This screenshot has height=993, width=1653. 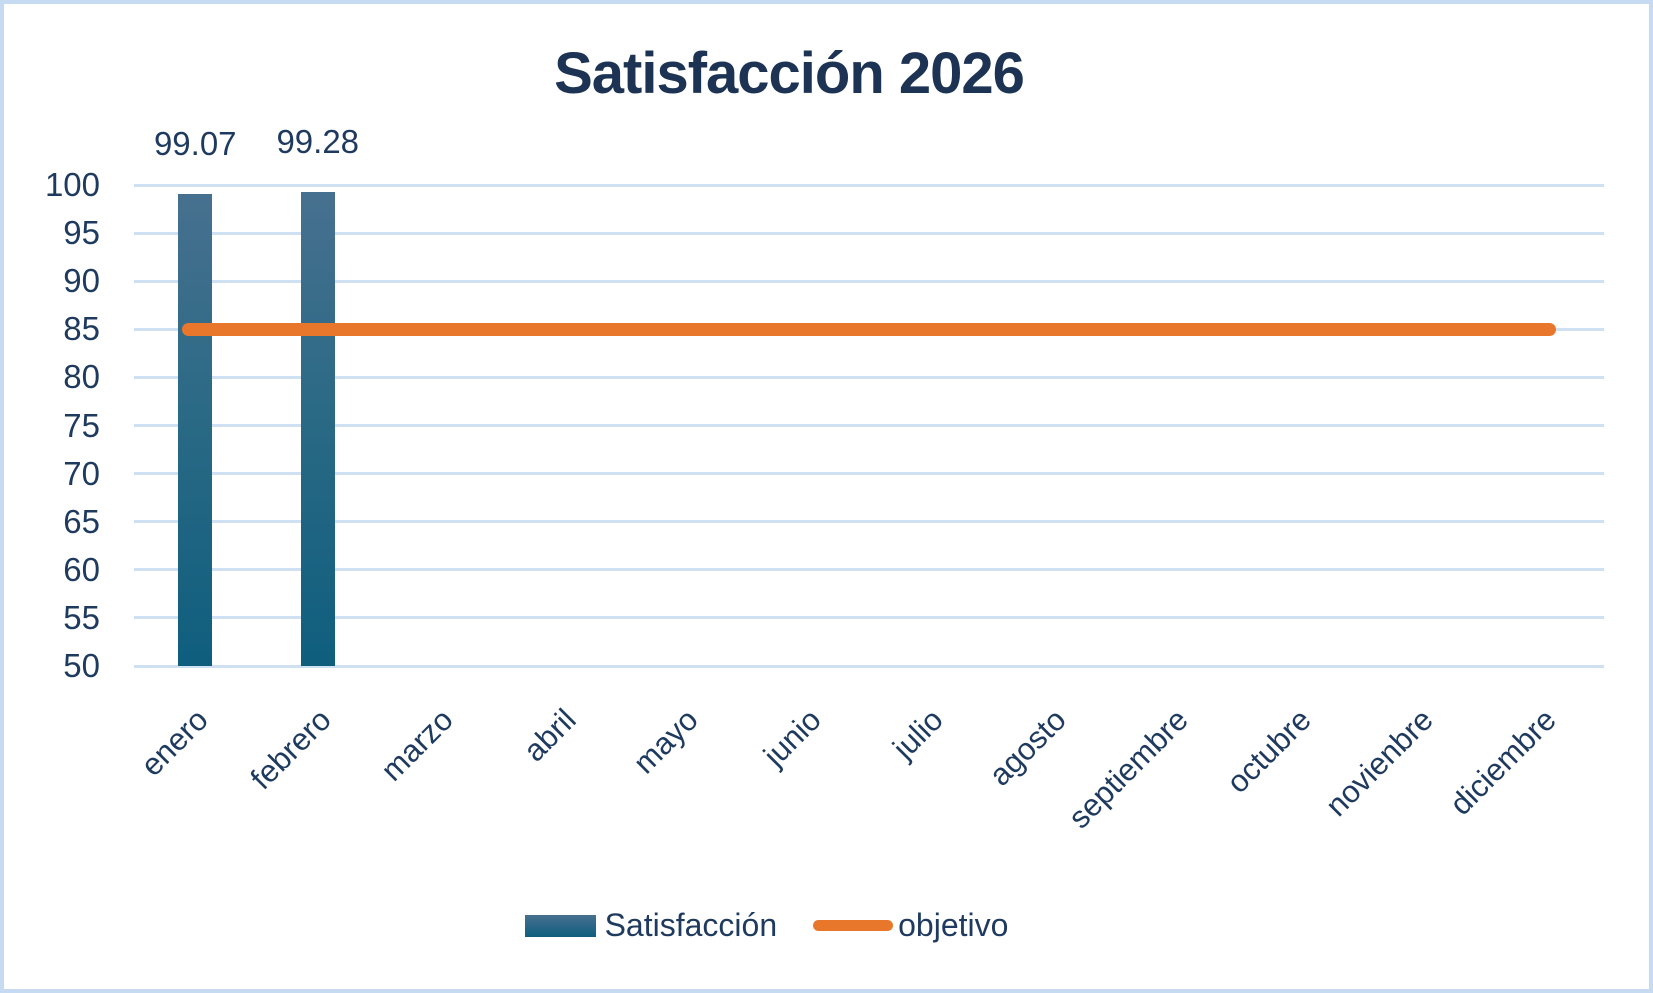 What do you see at coordinates (318, 141) in the screenshot?
I see `bar-value-label: 99.28` at bounding box center [318, 141].